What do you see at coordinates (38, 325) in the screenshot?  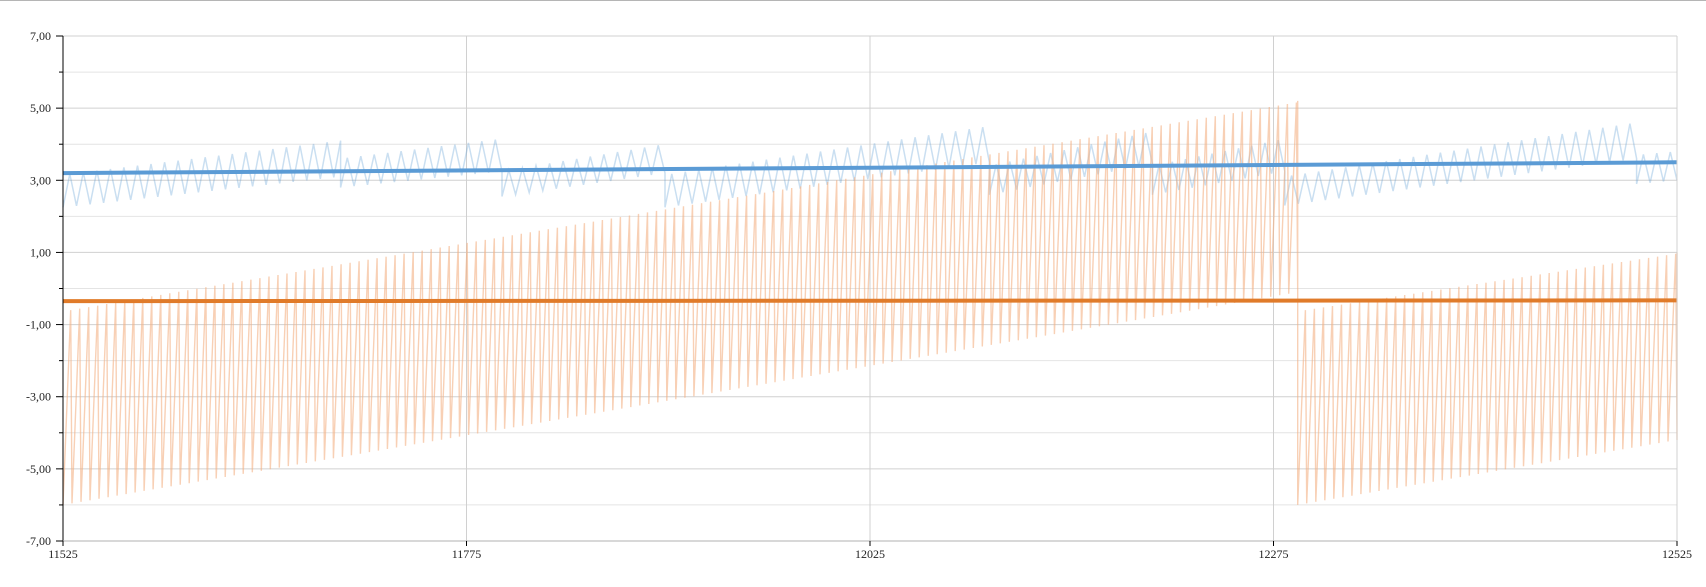 I see `y-tick-label: -1,00` at bounding box center [38, 325].